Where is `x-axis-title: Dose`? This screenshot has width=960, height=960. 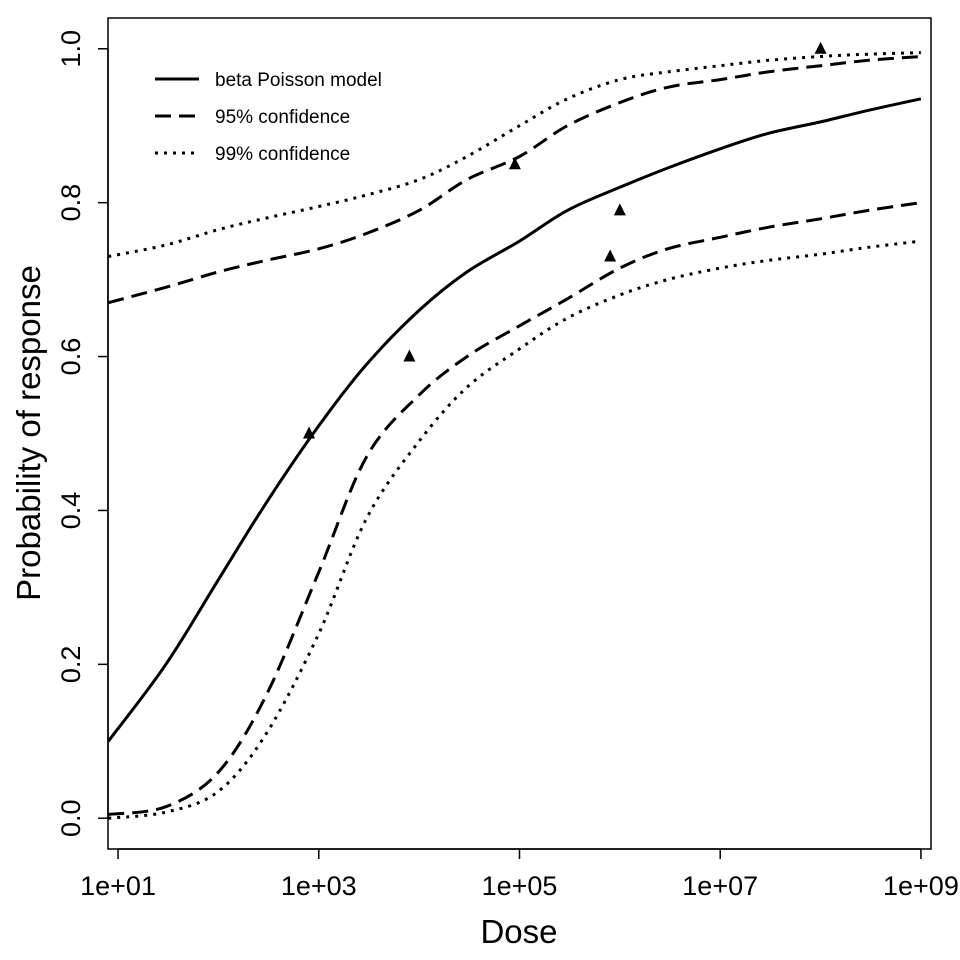
x-axis-title: Dose is located at coordinates (518, 931).